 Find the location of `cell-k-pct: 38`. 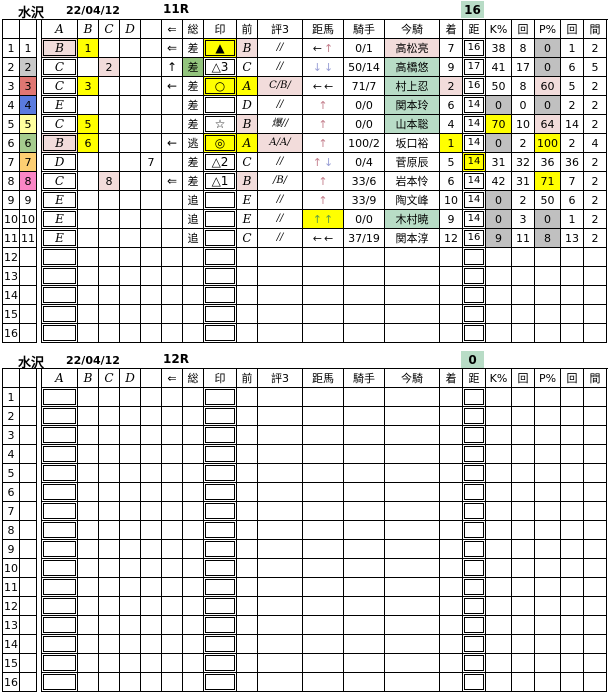

cell-k-pct: 38 is located at coordinates (499, 48).